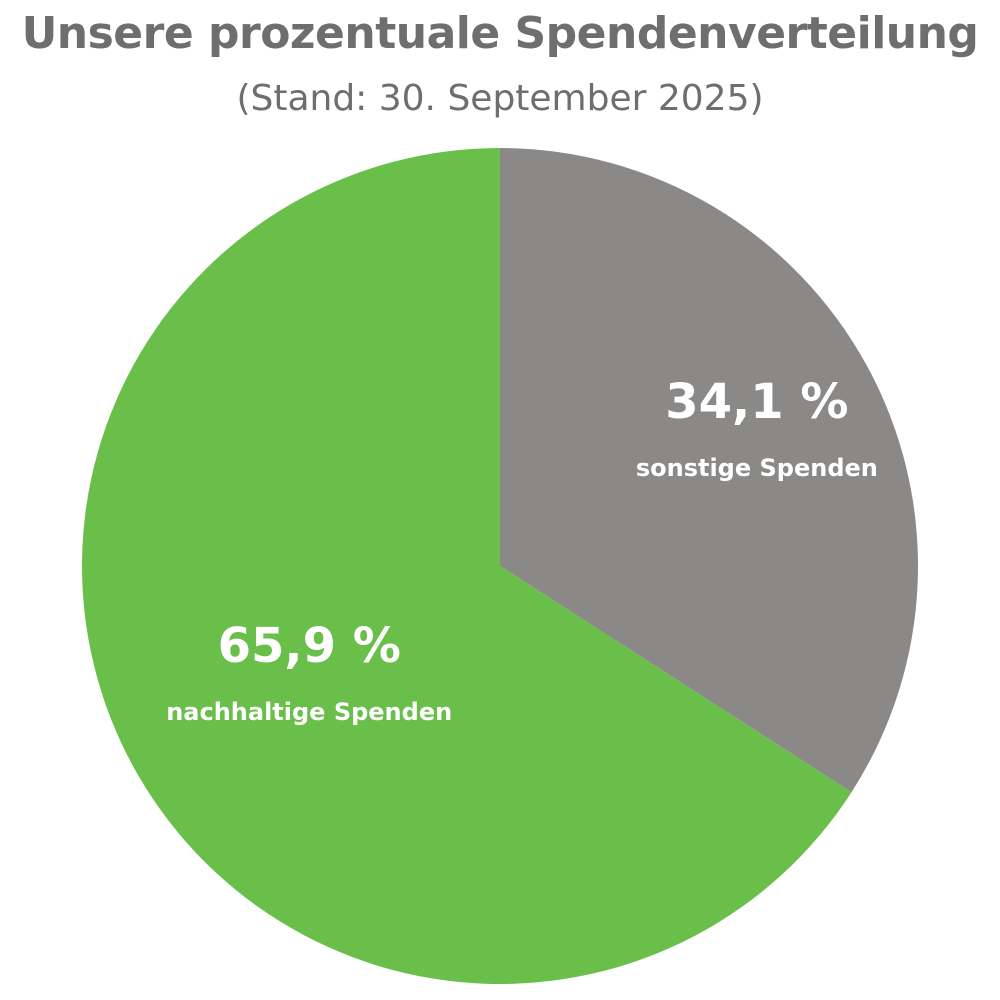  What do you see at coordinates (309, 712) in the screenshot?
I see `slice-category-label: nachhaltige Spenden` at bounding box center [309, 712].